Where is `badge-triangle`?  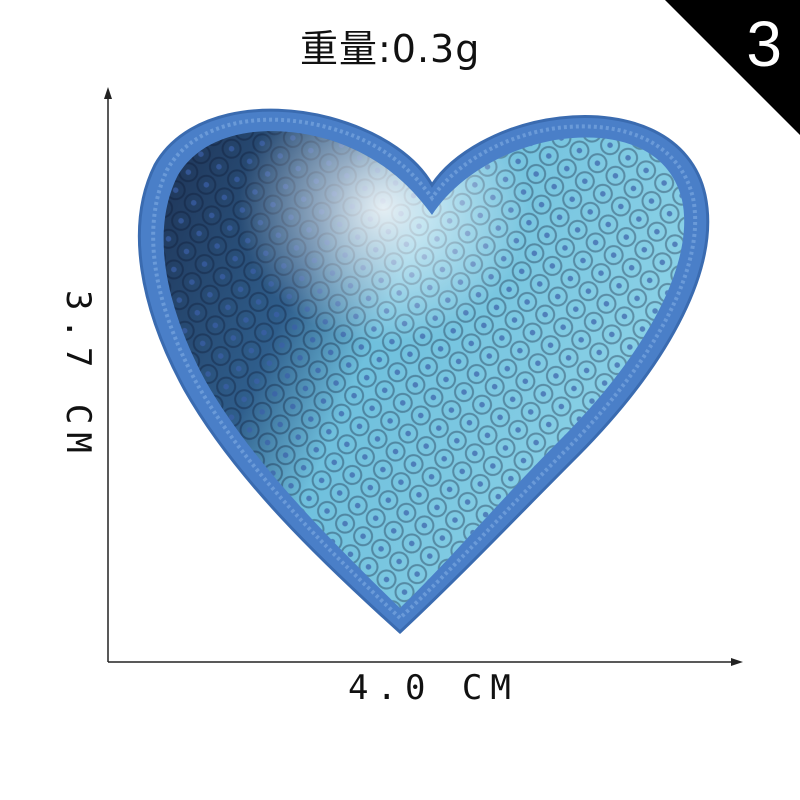
badge-triangle is located at coordinates (732, 67).